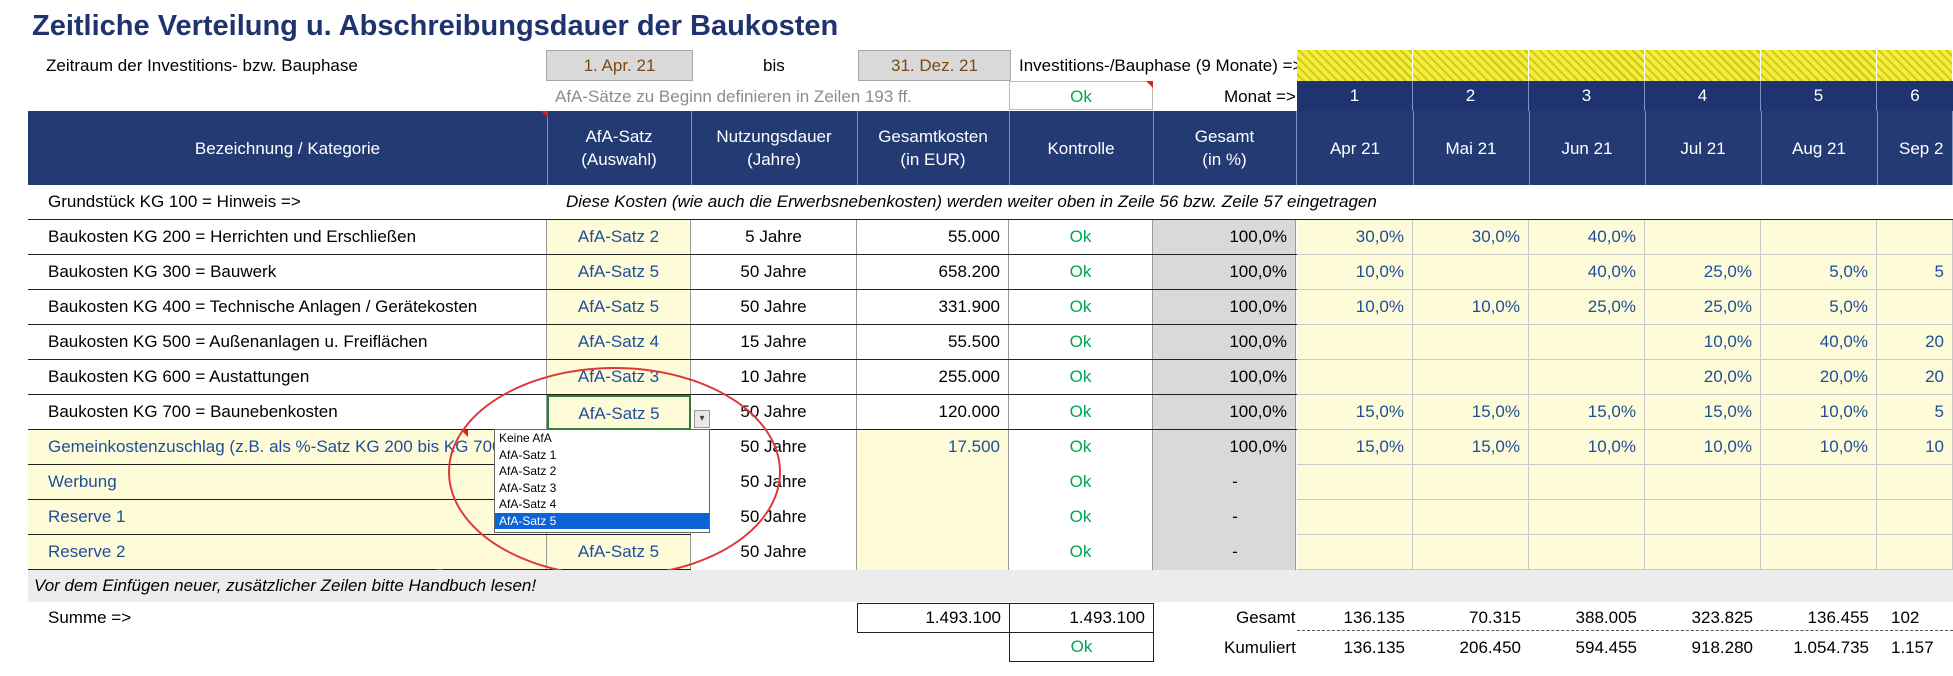 The height and width of the screenshot is (676, 1953). What do you see at coordinates (1081, 647) in the screenshot?
I see `sum-check: Ok` at bounding box center [1081, 647].